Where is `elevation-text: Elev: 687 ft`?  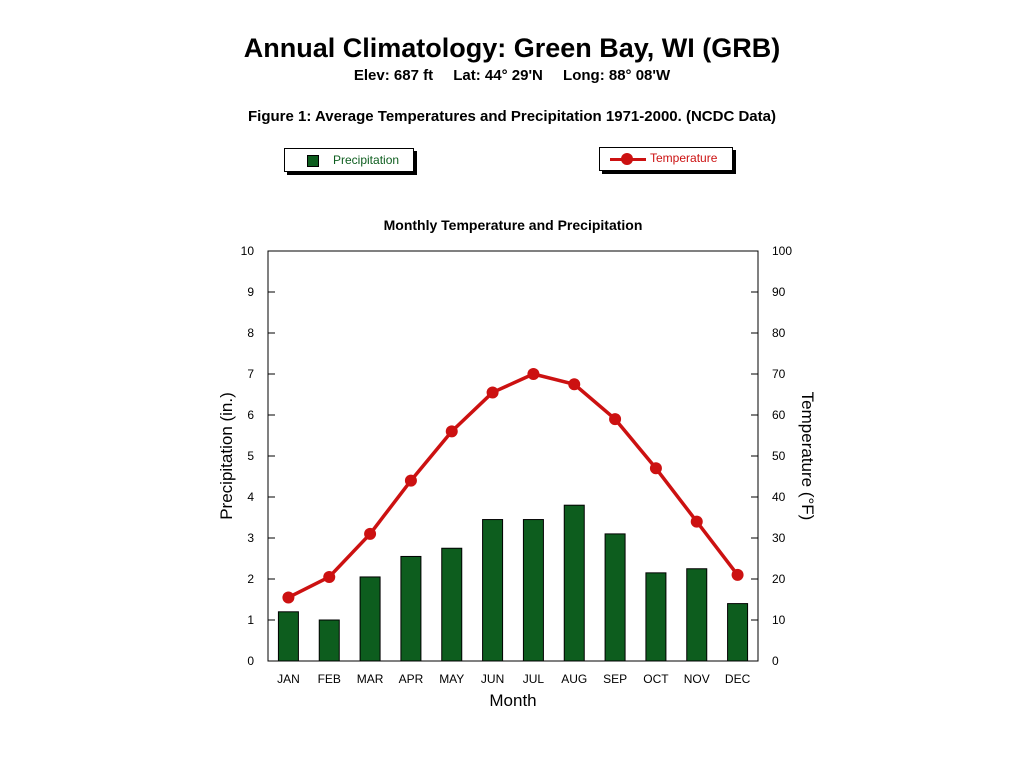 elevation-text: Elev: 687 ft is located at coordinates (393, 75).